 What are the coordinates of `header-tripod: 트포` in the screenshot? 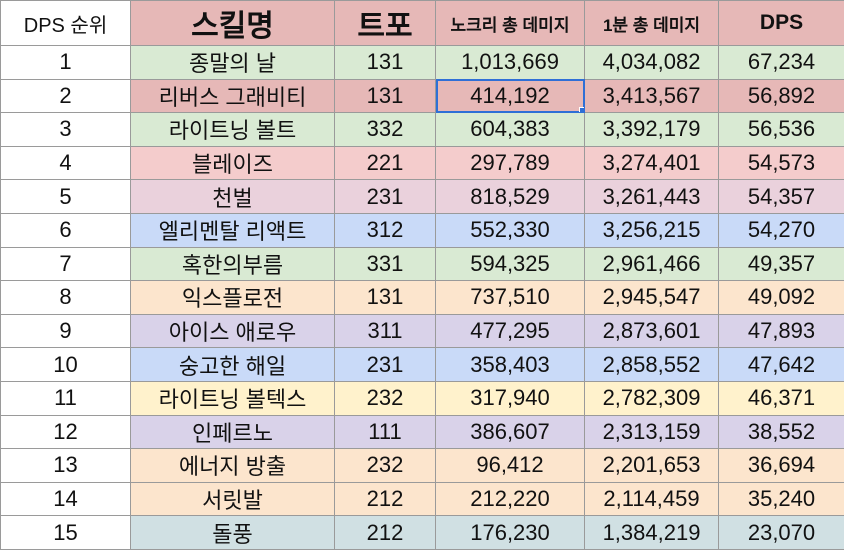 It's located at (385, 23).